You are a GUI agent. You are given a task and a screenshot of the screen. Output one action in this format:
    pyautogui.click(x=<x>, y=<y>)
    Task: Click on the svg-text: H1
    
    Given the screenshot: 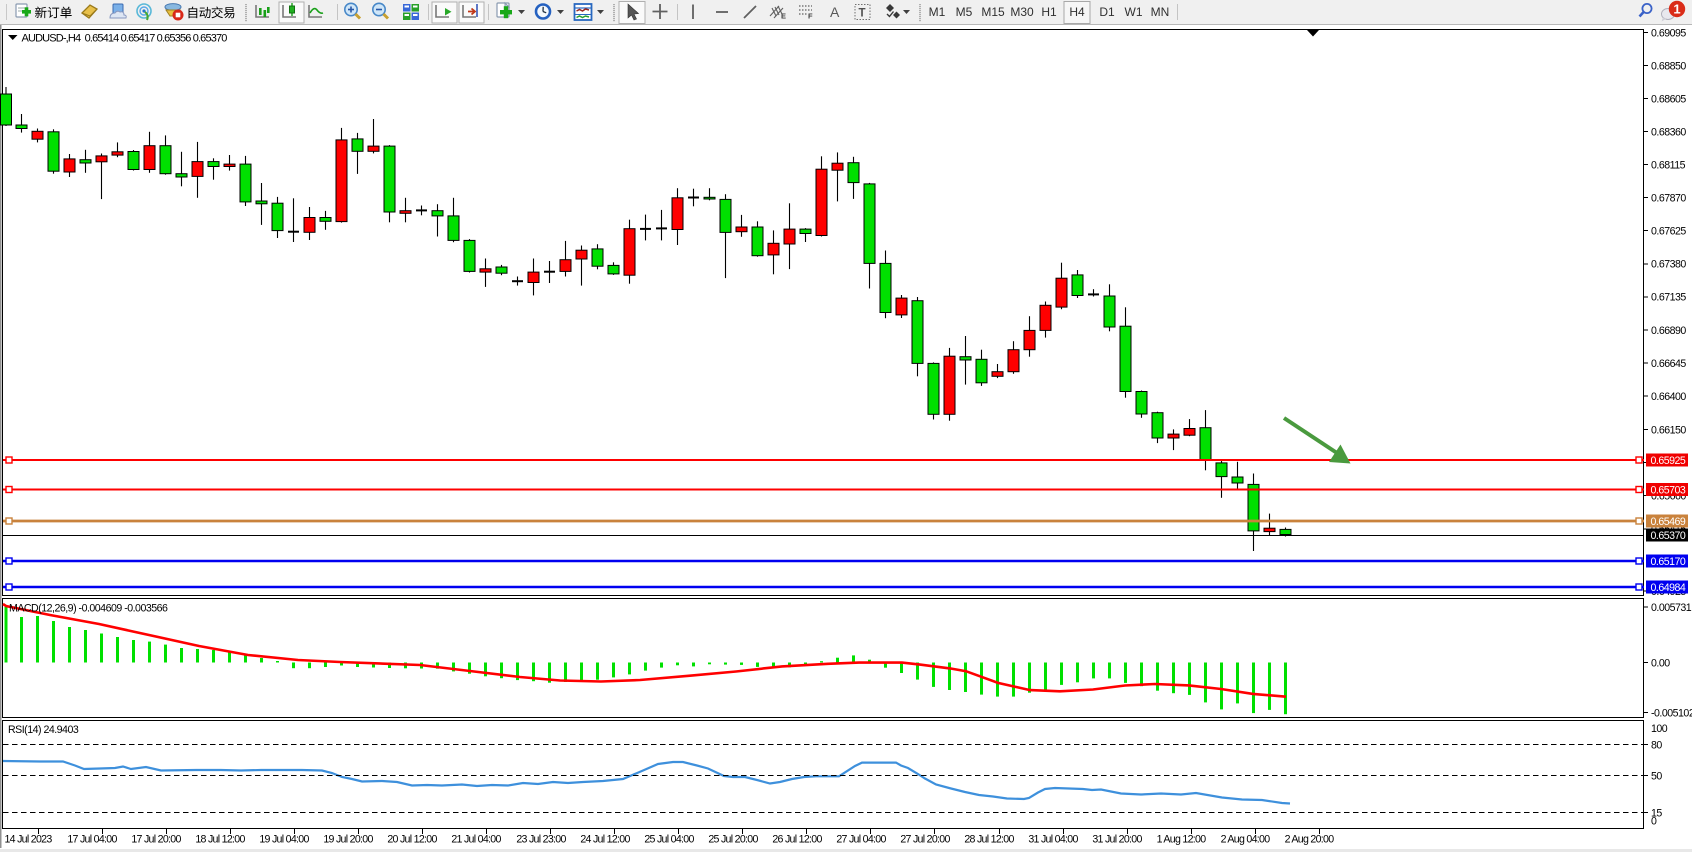 What is the action you would take?
    pyautogui.click(x=1049, y=12)
    